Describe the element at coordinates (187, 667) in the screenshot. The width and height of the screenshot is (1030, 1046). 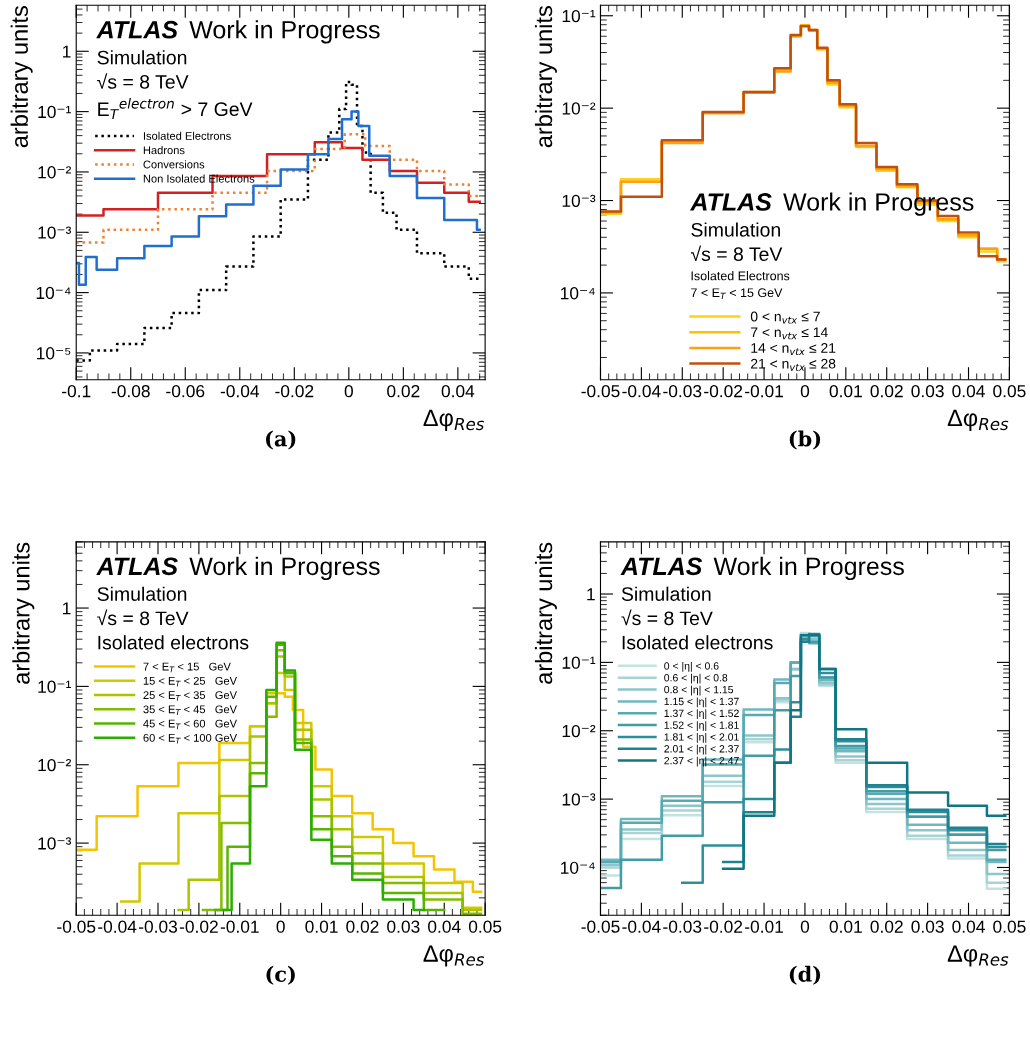
I see `legend-label: 7 < E$_{T}$ < 15 GeV` at that location.